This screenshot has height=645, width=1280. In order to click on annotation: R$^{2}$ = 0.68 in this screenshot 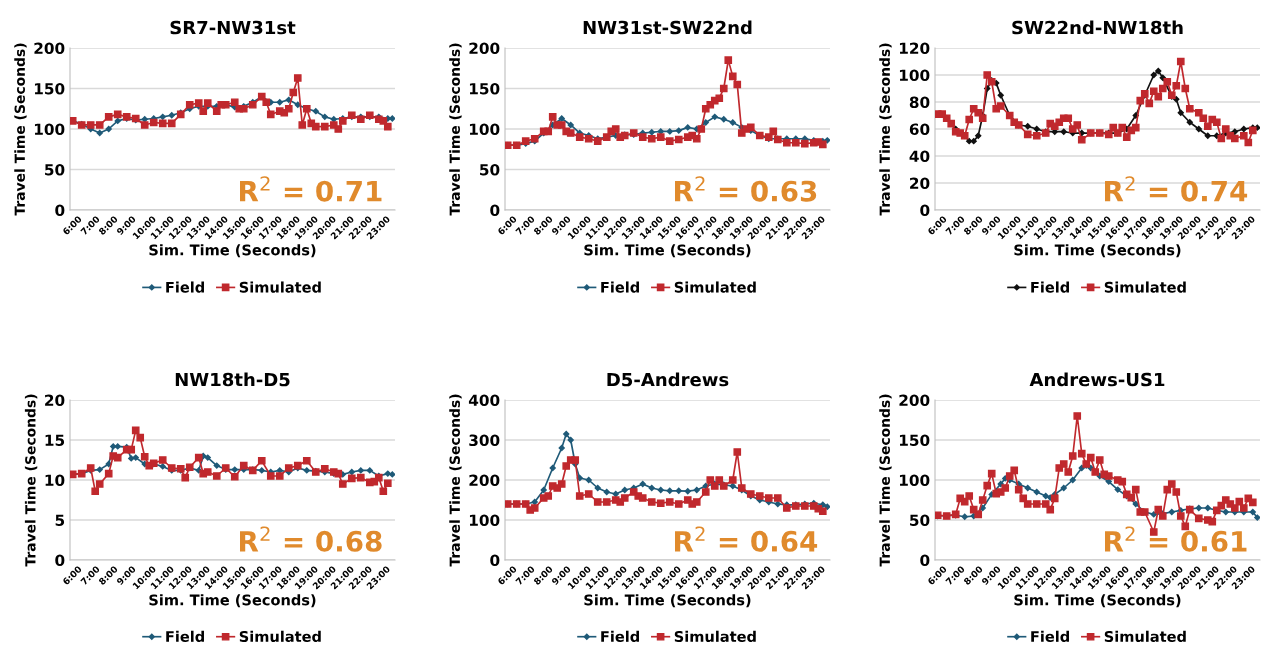, I will do `click(311, 539)`.